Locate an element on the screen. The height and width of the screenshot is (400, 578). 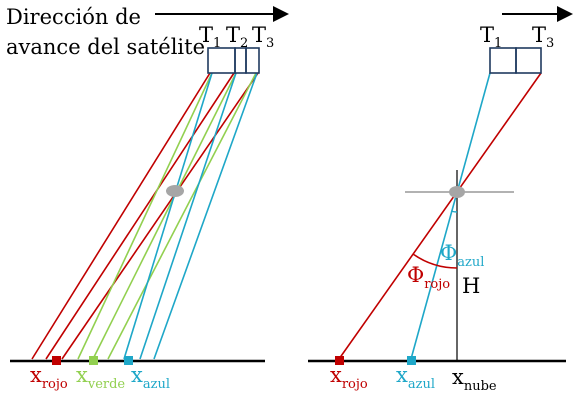
title-line-1: Dirección de is located at coordinates (73, 17).